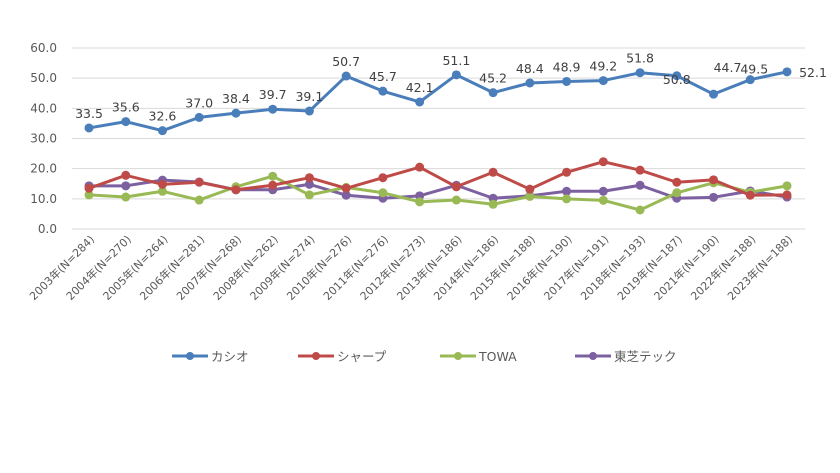 The height and width of the screenshot is (473, 840). What do you see at coordinates (273, 94) in the screenshot?
I see `data-label: 39.7` at bounding box center [273, 94].